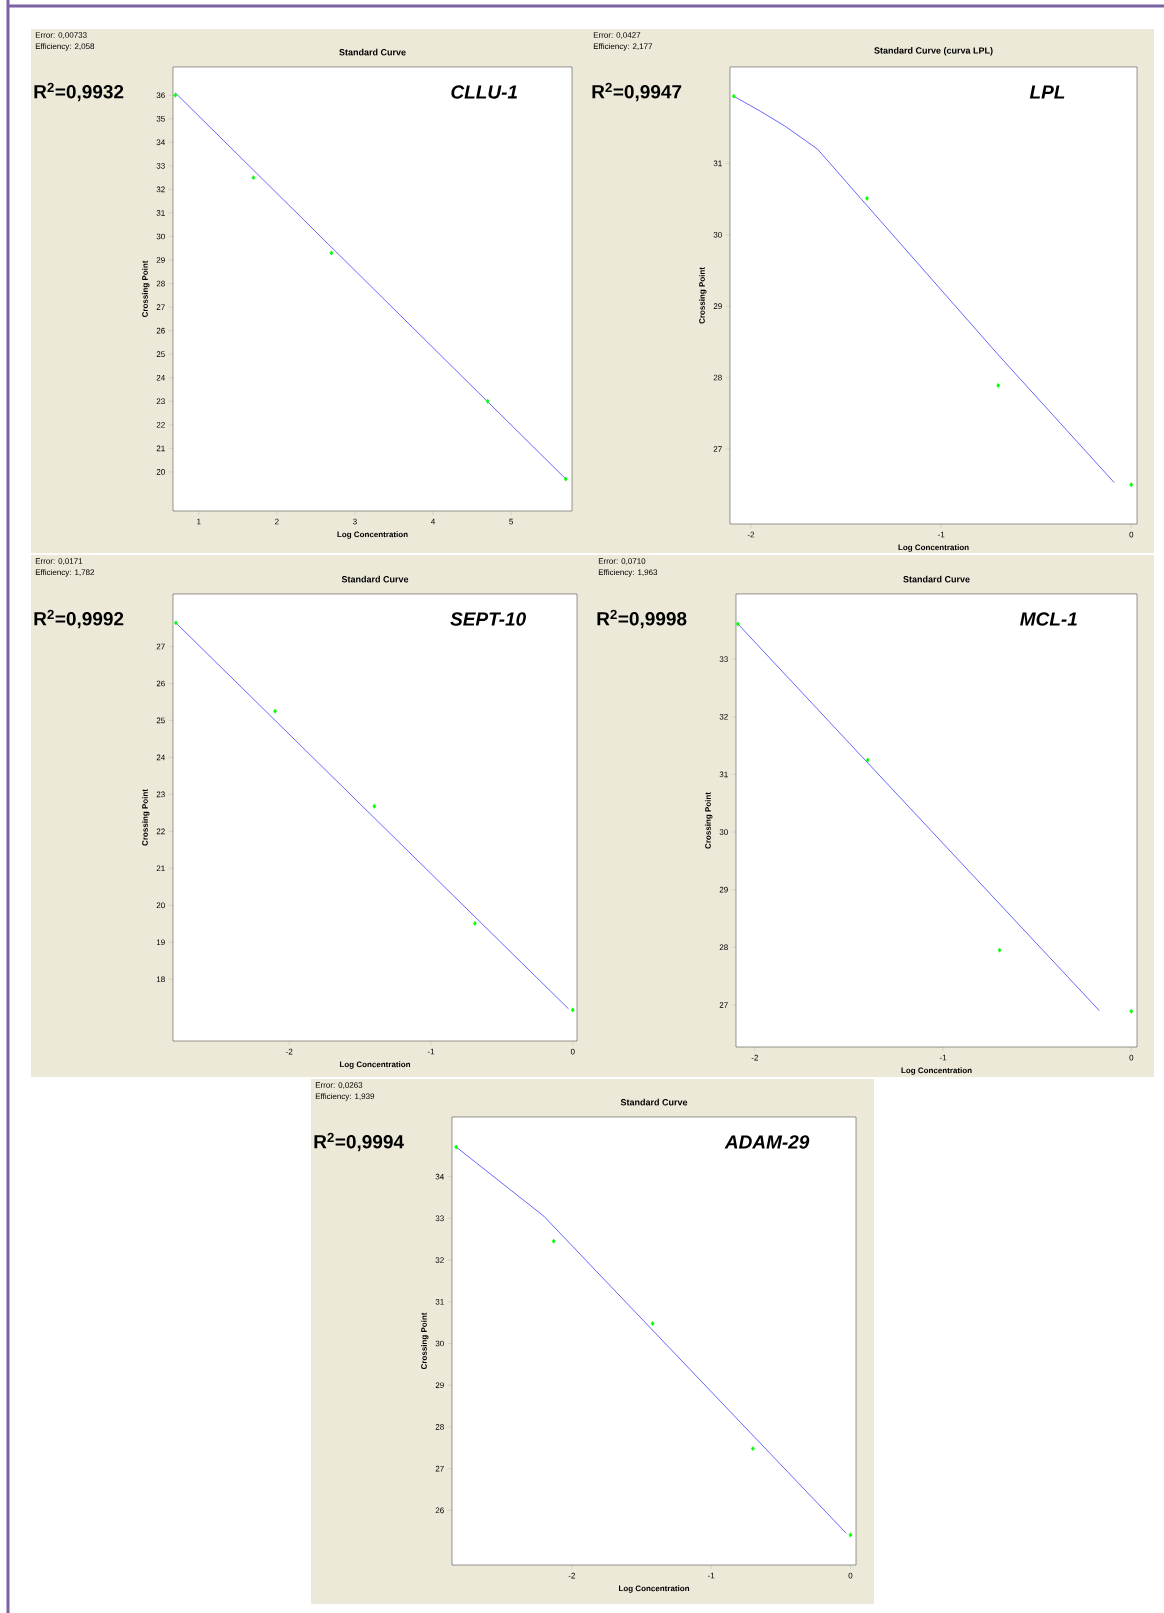 Image resolution: width=1164 pixels, height=1613 pixels. What do you see at coordinates (199, 521) in the screenshot?
I see `x-tick-label: 1` at bounding box center [199, 521].